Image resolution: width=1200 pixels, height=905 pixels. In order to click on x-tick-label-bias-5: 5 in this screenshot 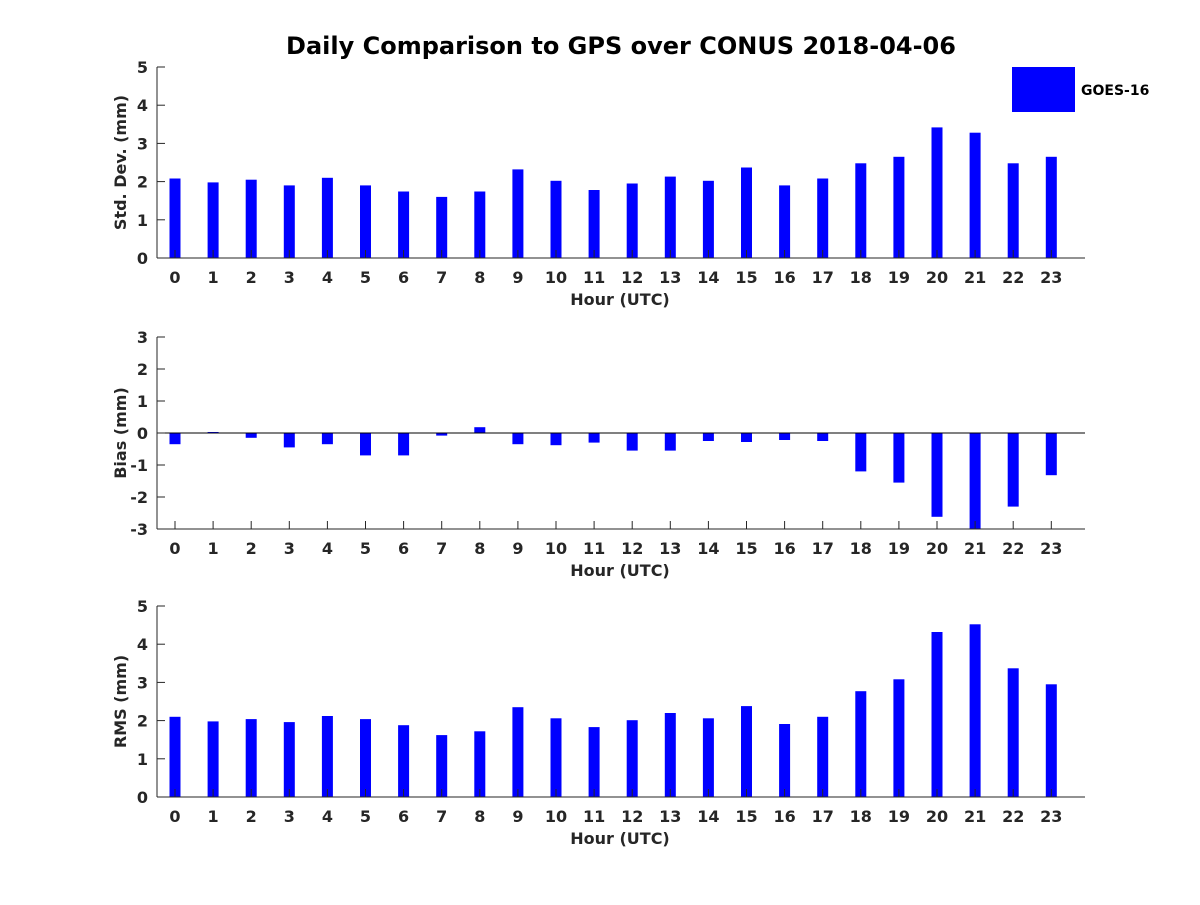, I will do `click(365, 548)`.